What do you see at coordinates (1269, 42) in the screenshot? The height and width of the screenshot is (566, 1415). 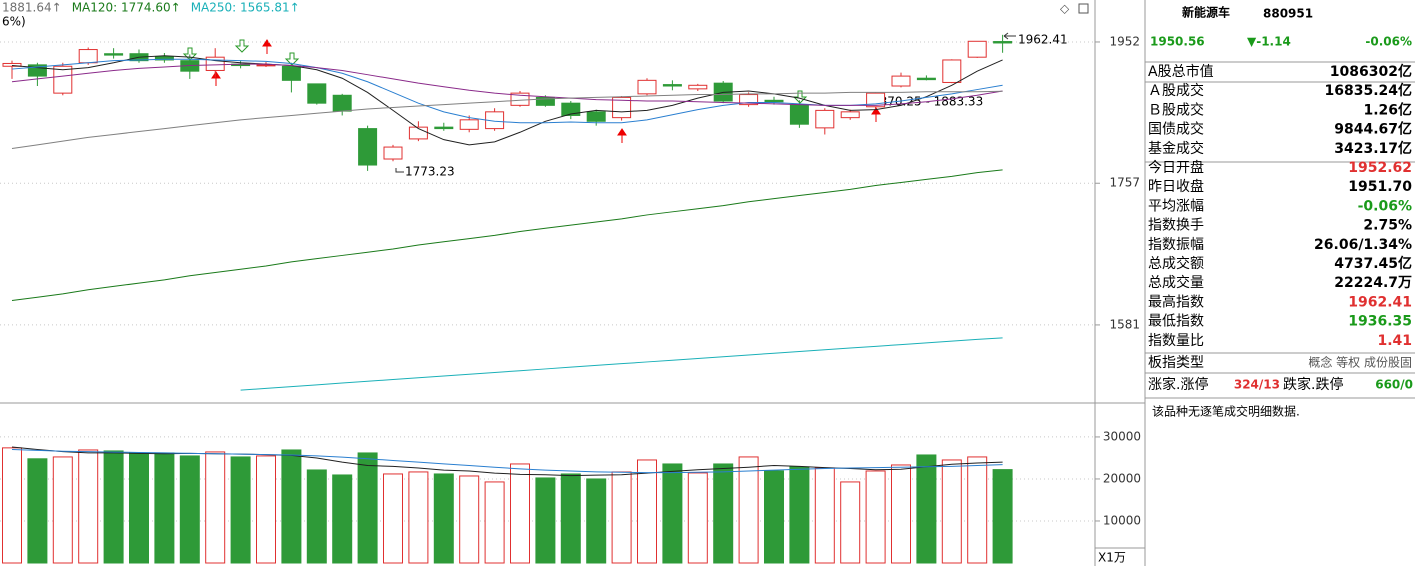 I see `change: ▼-1.14` at bounding box center [1269, 42].